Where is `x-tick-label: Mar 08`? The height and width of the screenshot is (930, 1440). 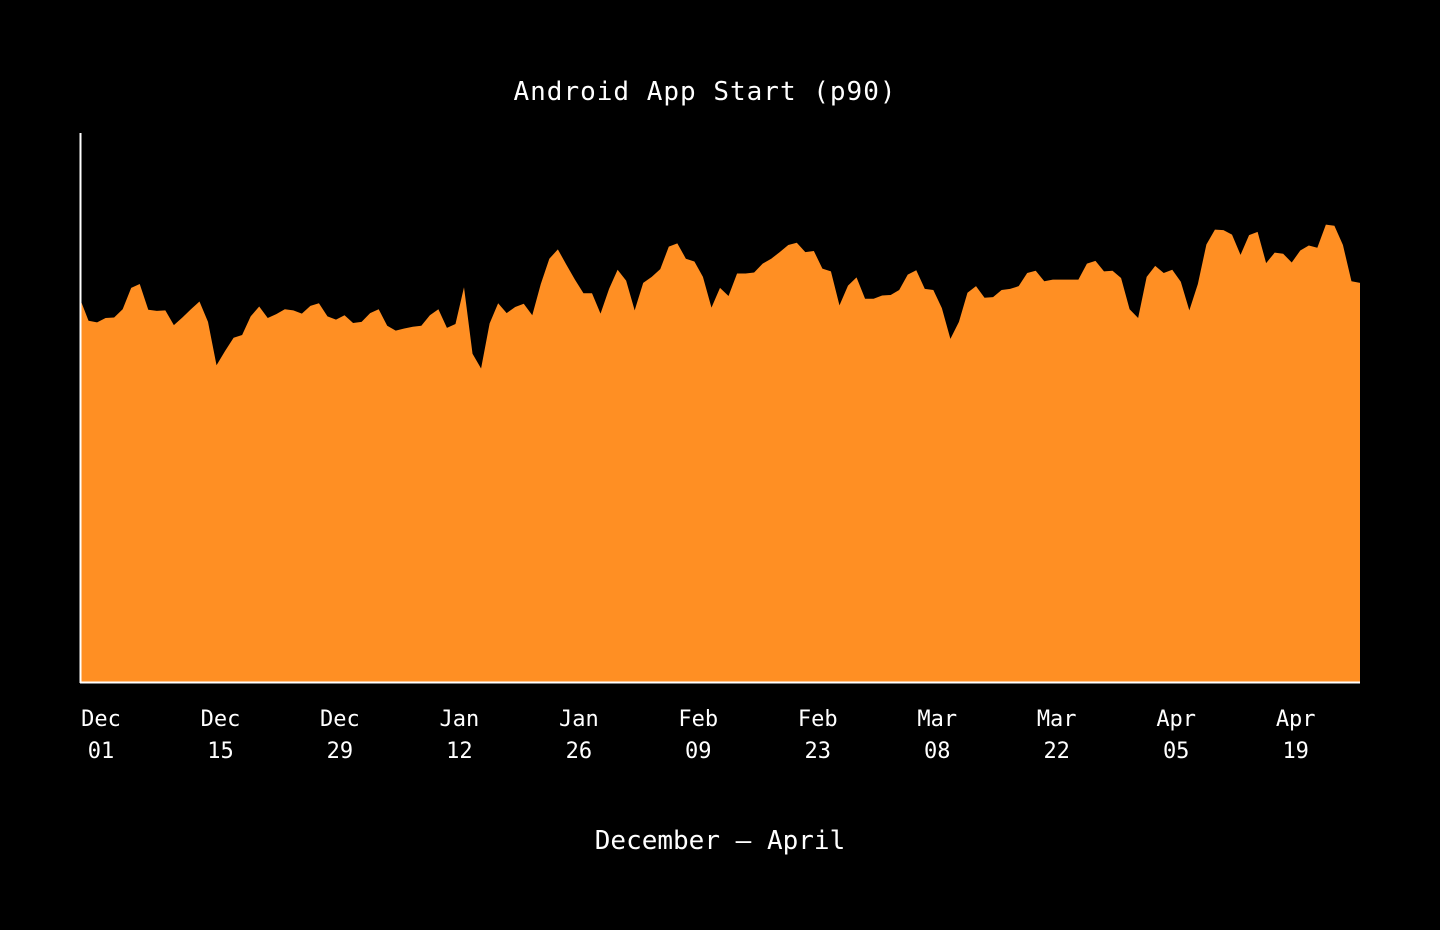 x-tick-label: Mar 08 is located at coordinates (937, 735).